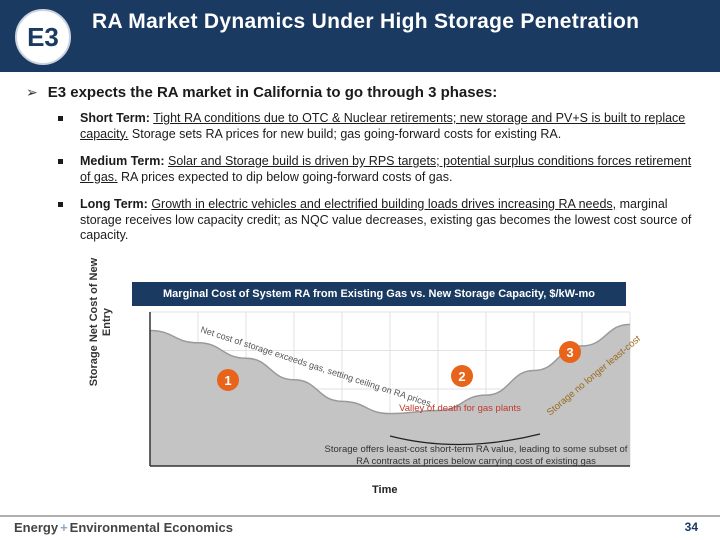 Image resolution: width=720 pixels, height=540 pixels. Describe the element at coordinates (115, 118) in the screenshot. I see `bullet-term: Short Term:` at that location.